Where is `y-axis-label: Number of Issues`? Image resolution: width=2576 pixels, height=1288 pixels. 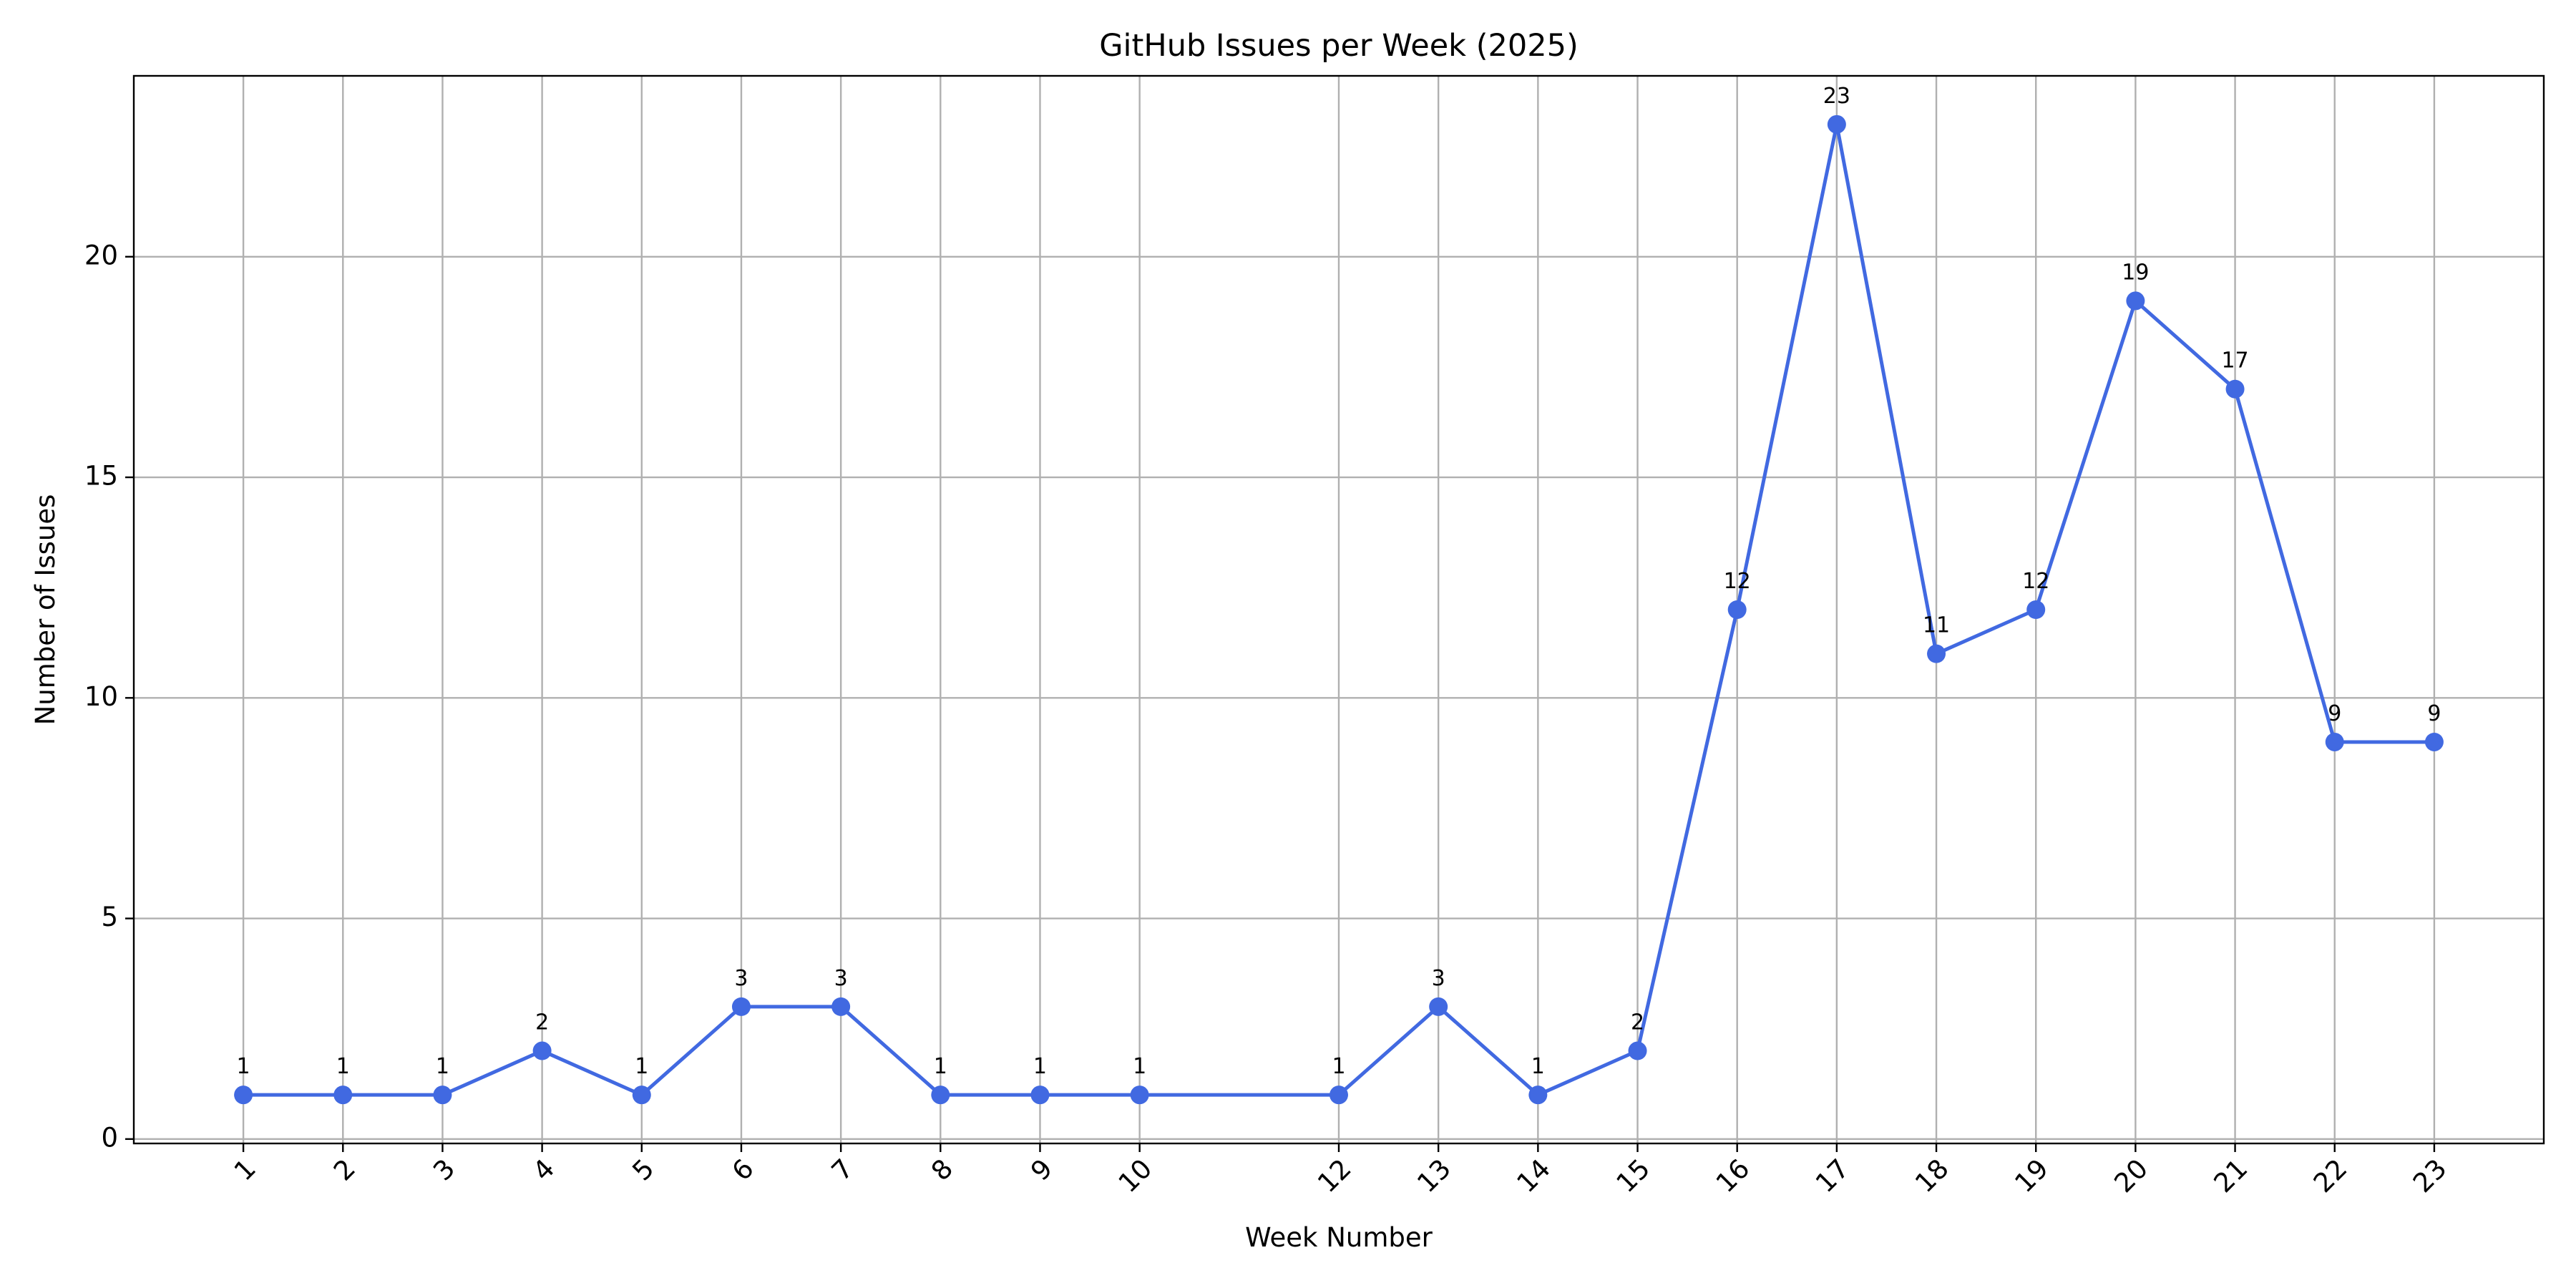
y-axis-label: Number of Issues is located at coordinates (45, 610).